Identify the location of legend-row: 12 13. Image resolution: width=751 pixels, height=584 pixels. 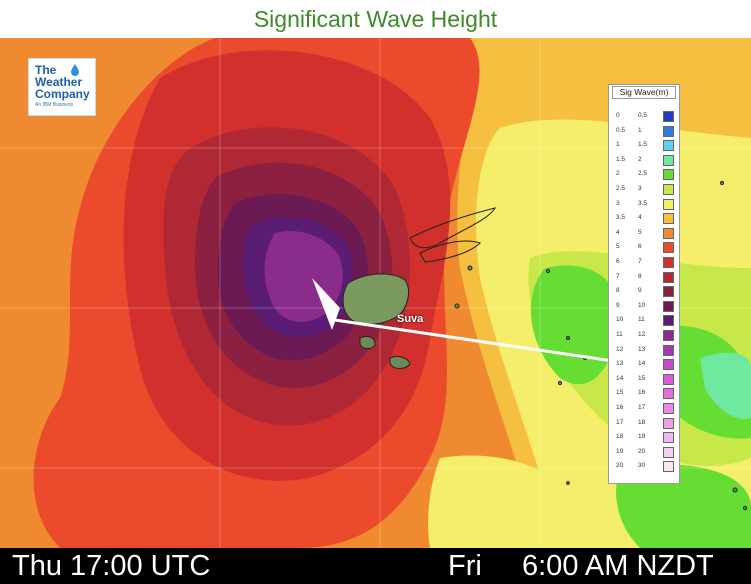
(646, 351).